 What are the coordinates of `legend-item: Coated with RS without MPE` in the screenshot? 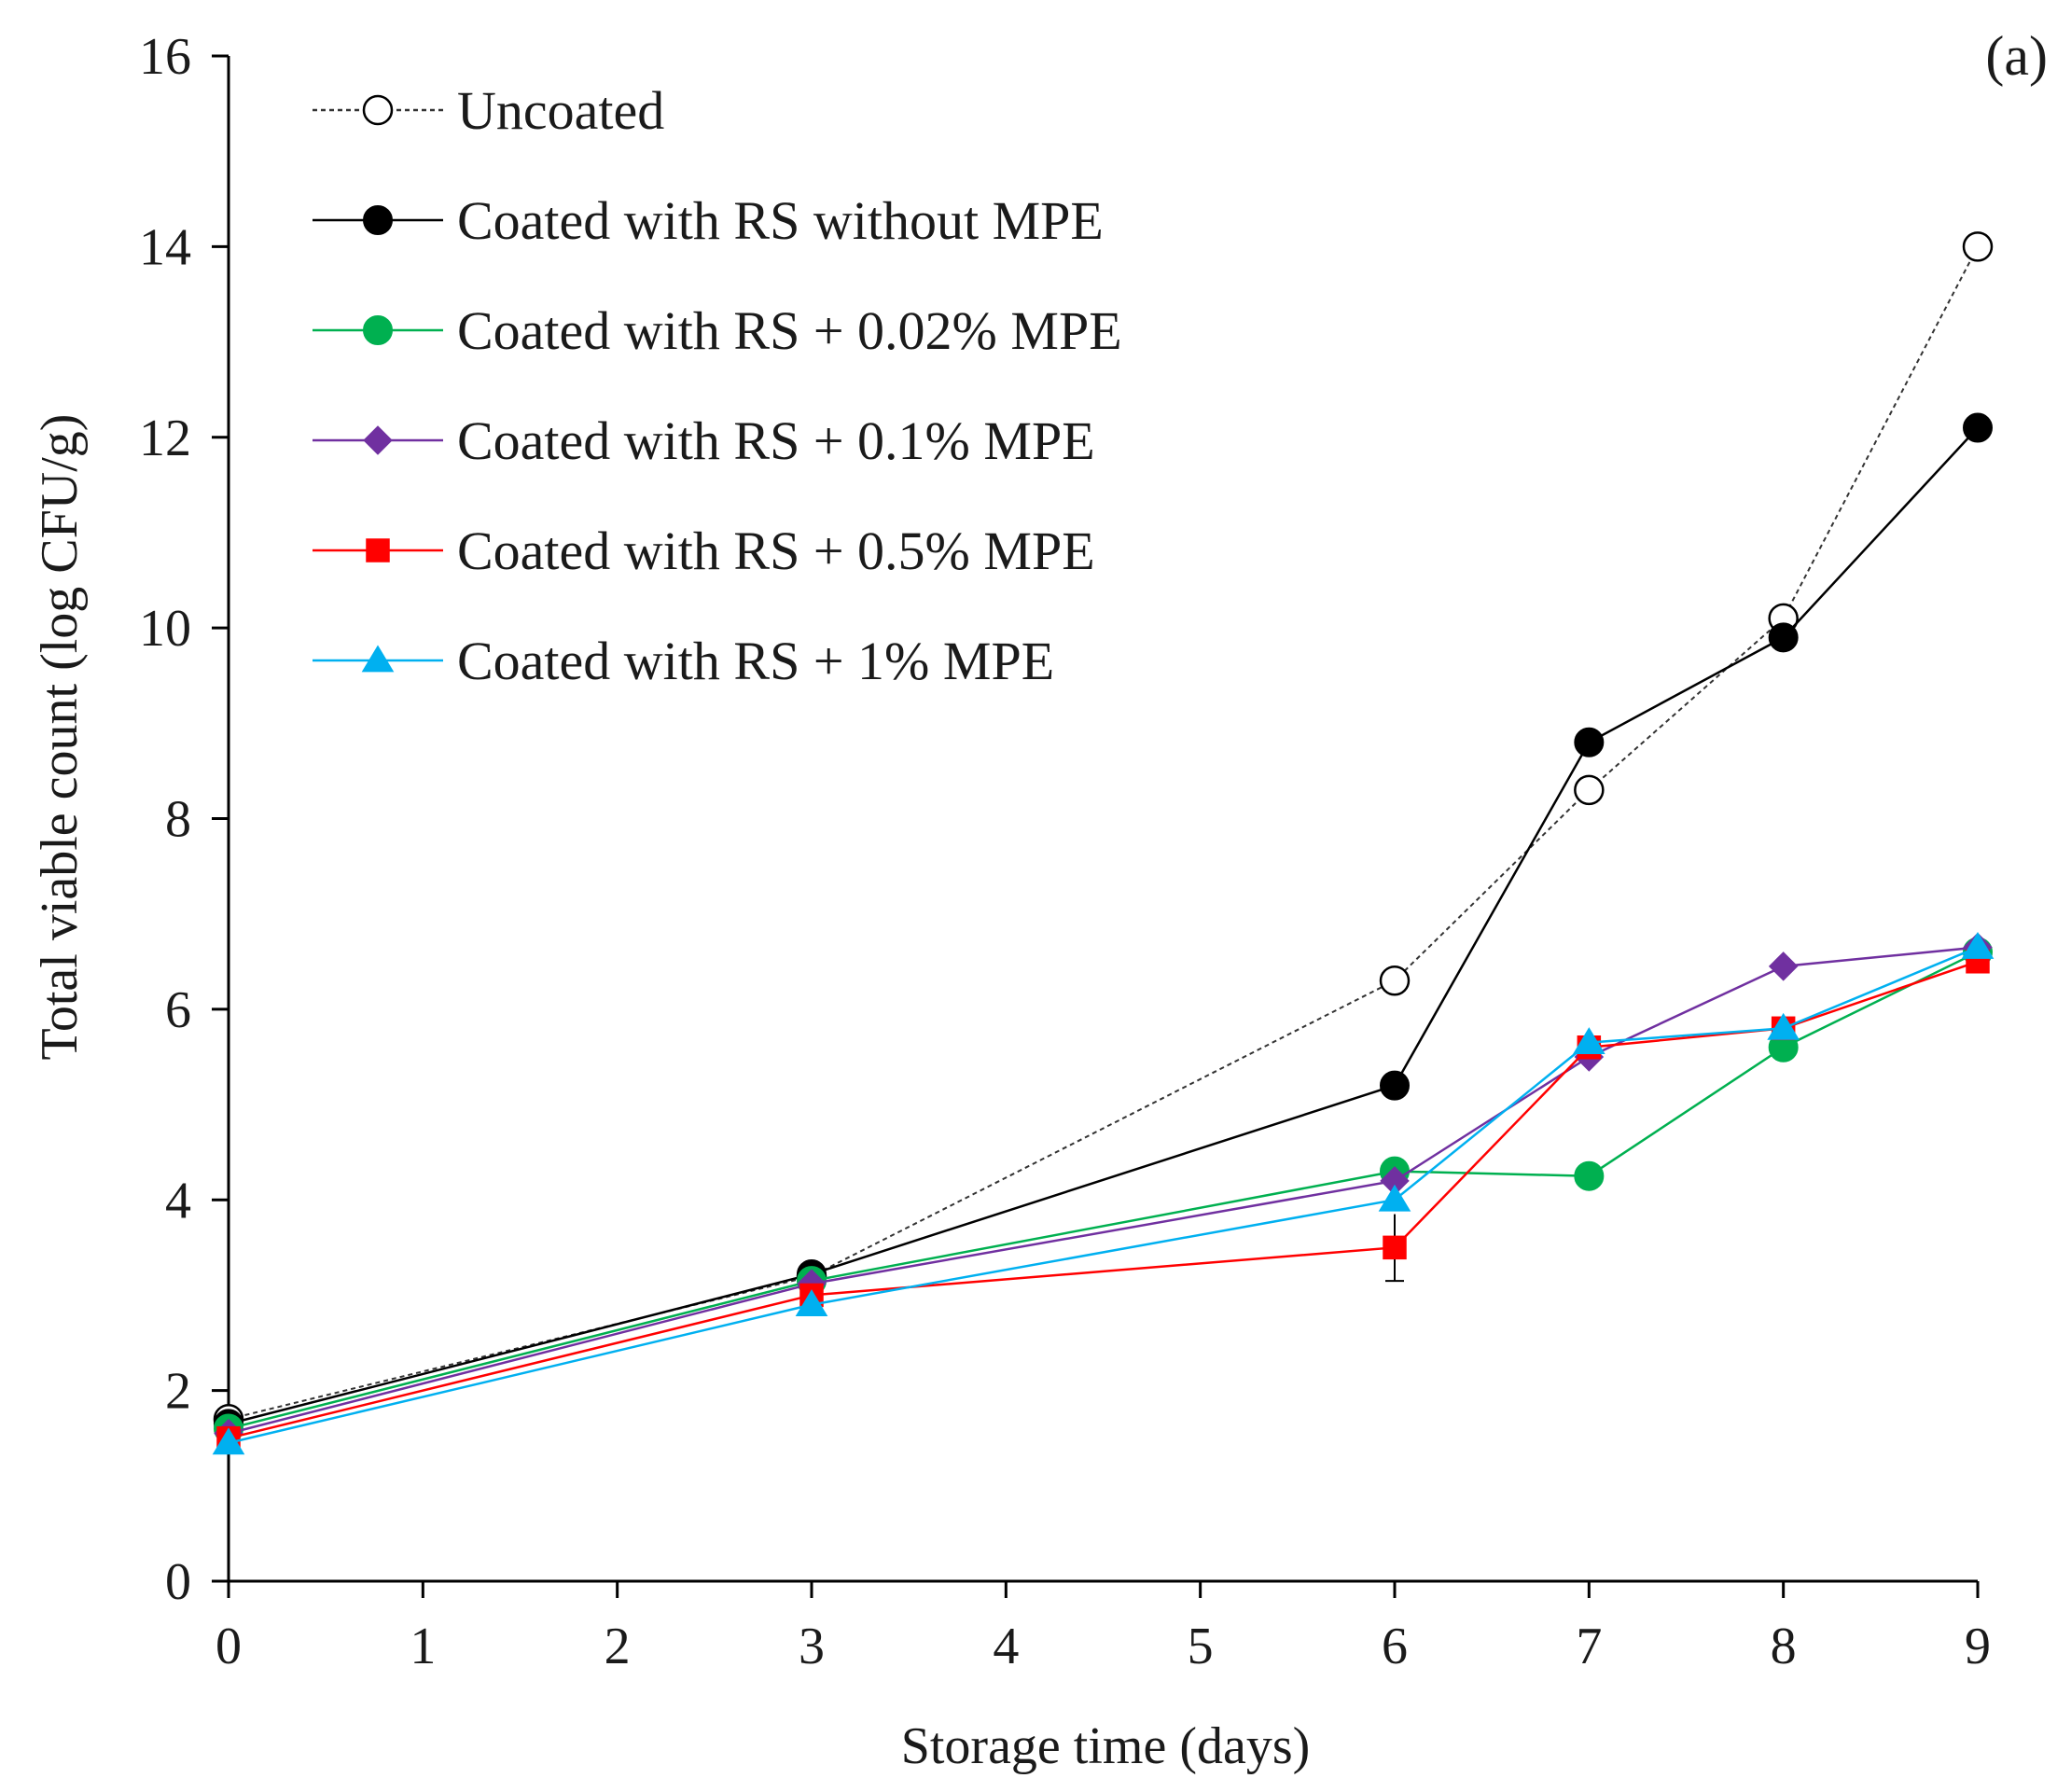 It's located at (708, 220).